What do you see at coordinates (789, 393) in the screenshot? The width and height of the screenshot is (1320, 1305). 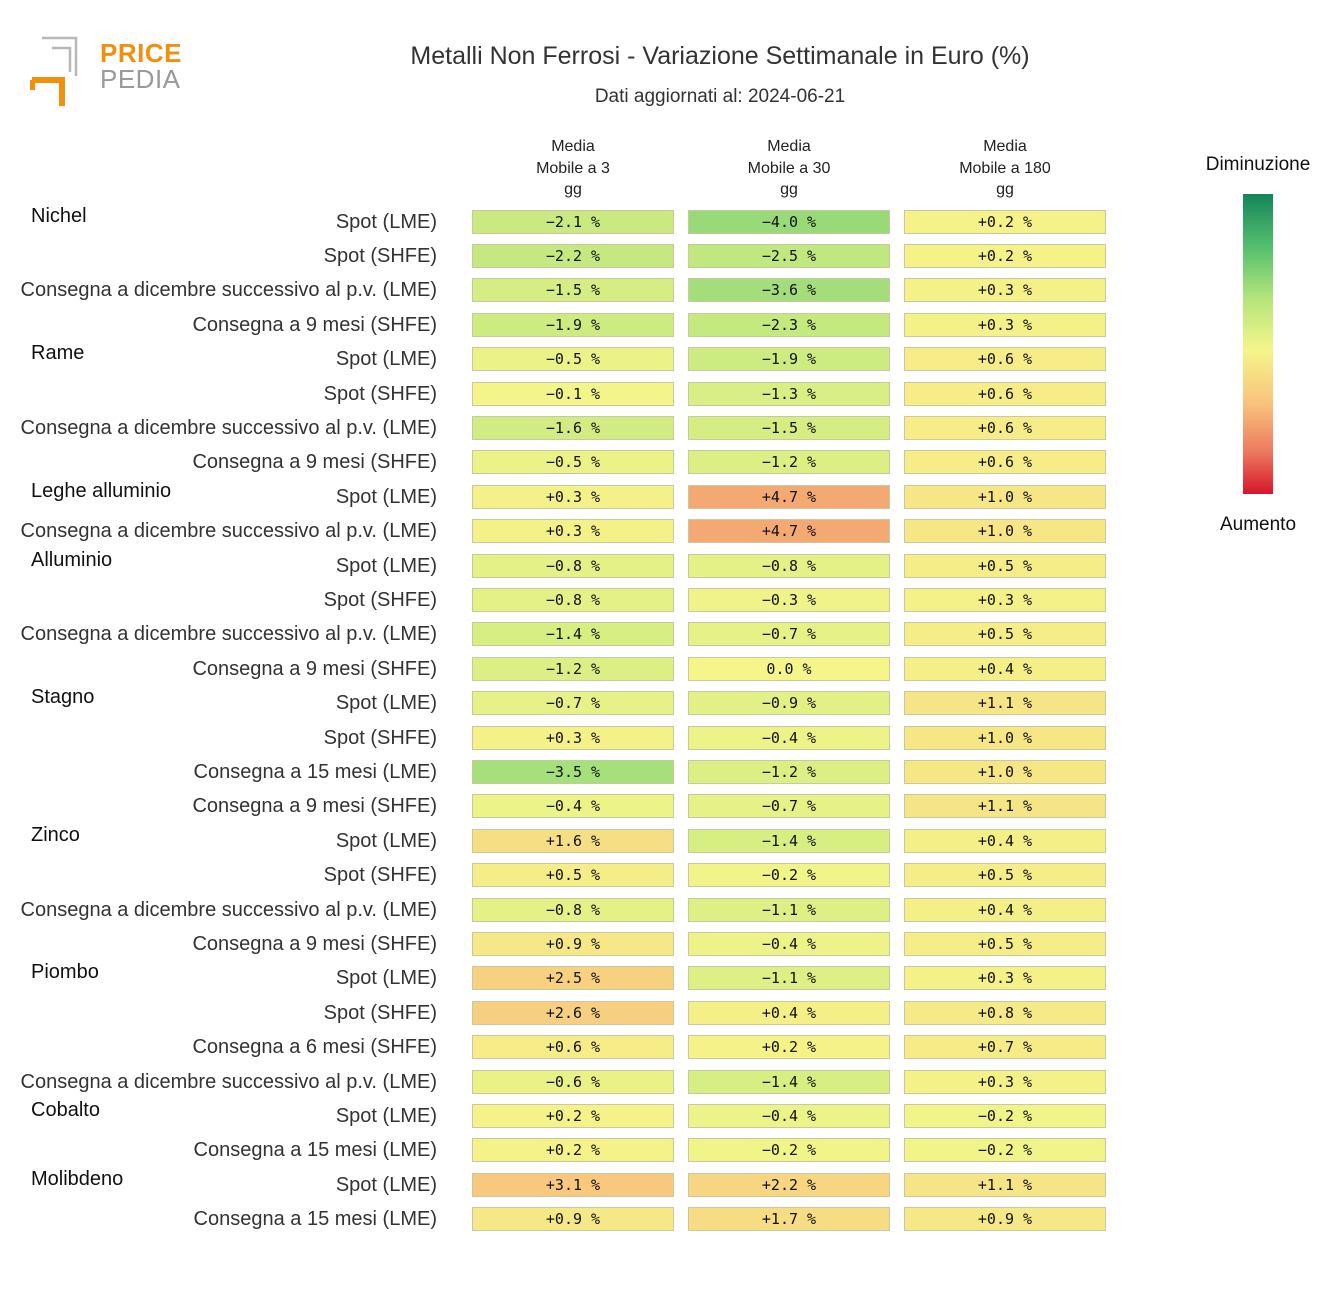 I see `heatmap-cell: −1.3 %` at bounding box center [789, 393].